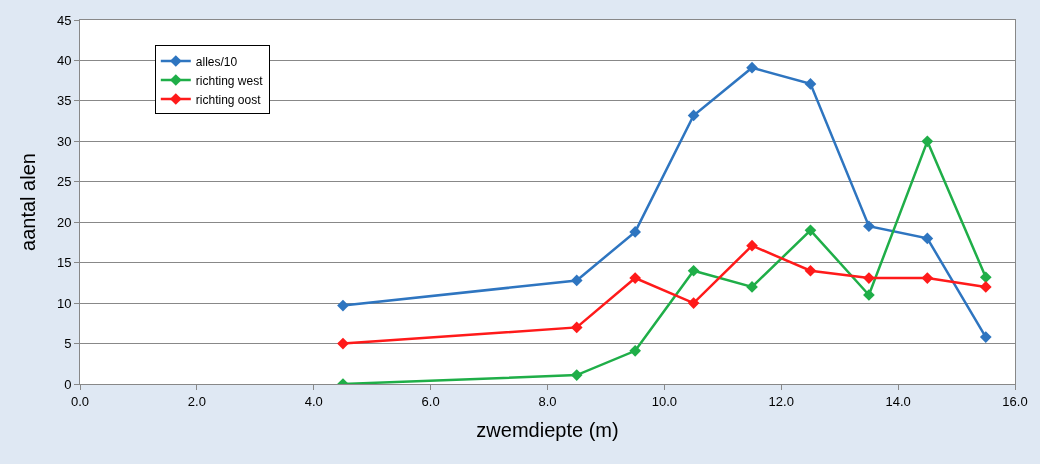 The height and width of the screenshot is (464, 1040). Describe the element at coordinates (64, 141) in the screenshot. I see `y-tick-label: 30` at that location.